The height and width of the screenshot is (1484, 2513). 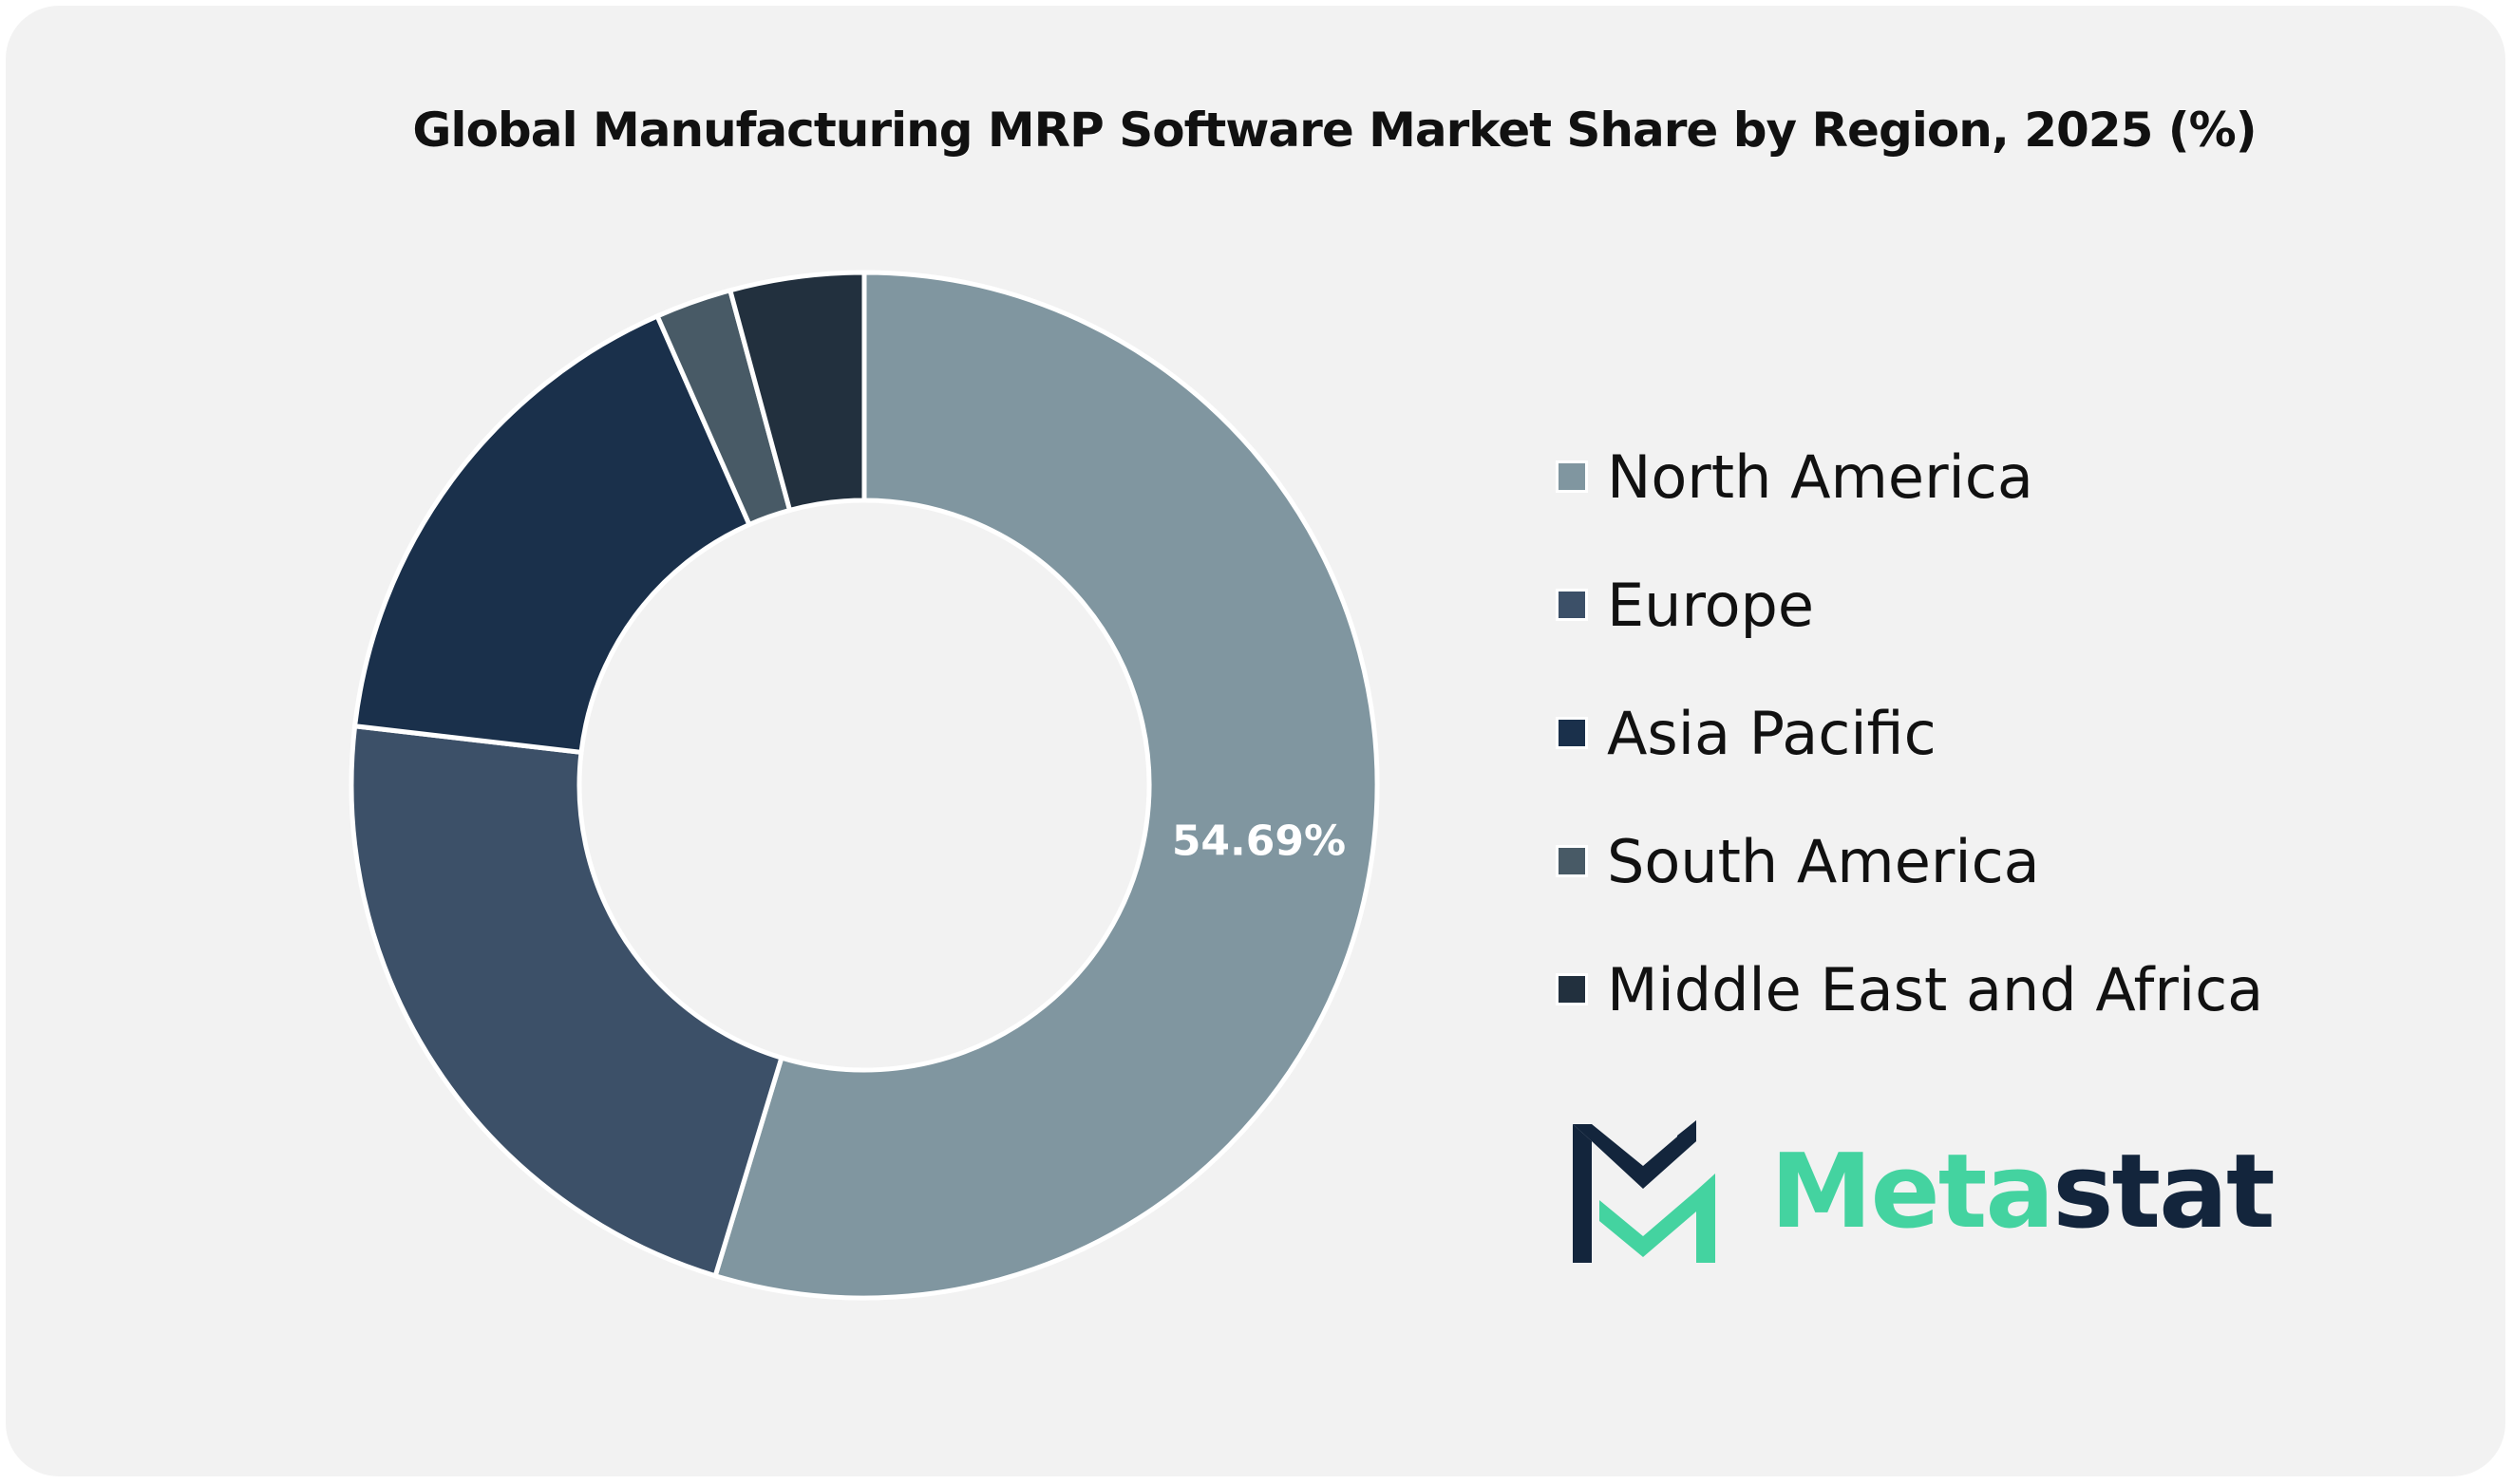 What do you see at coordinates (1820, 476) in the screenshot?
I see `legend-label: North America` at bounding box center [1820, 476].